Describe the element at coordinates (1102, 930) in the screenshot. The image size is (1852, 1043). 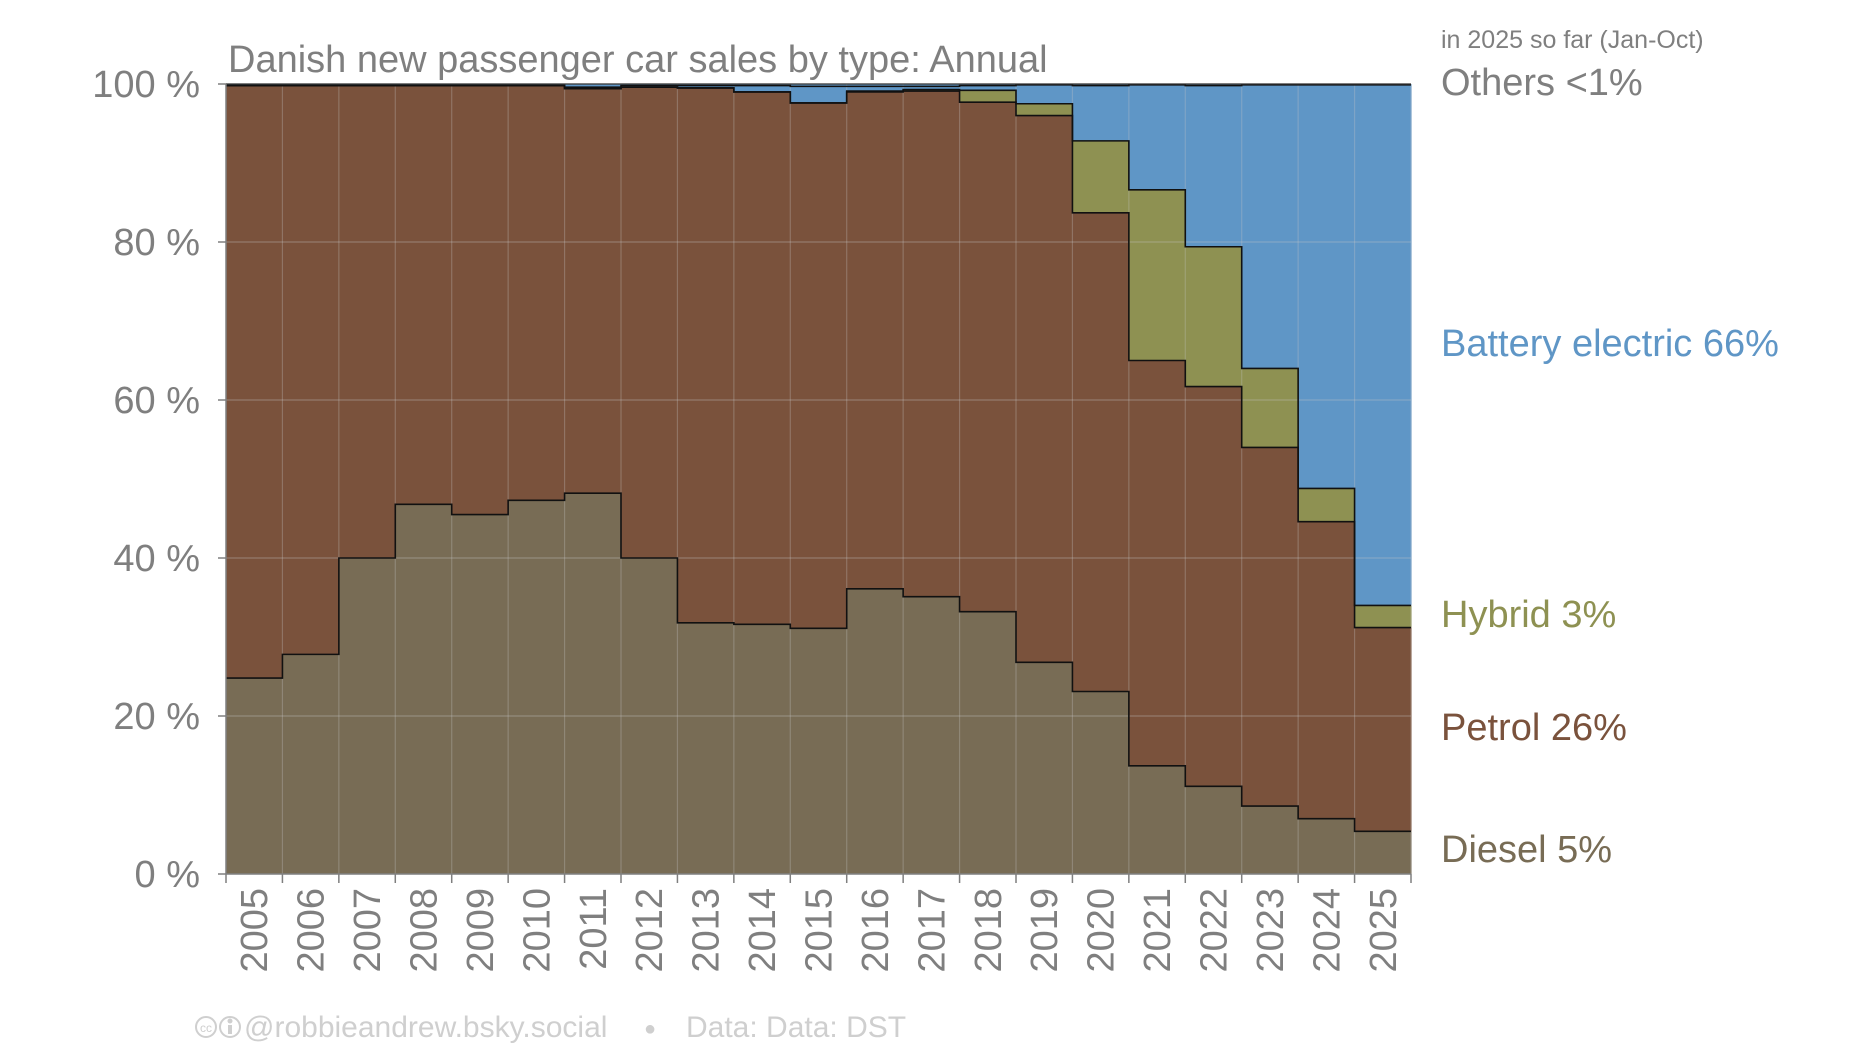
I see `x-tick-label-2020: 2020` at that location.